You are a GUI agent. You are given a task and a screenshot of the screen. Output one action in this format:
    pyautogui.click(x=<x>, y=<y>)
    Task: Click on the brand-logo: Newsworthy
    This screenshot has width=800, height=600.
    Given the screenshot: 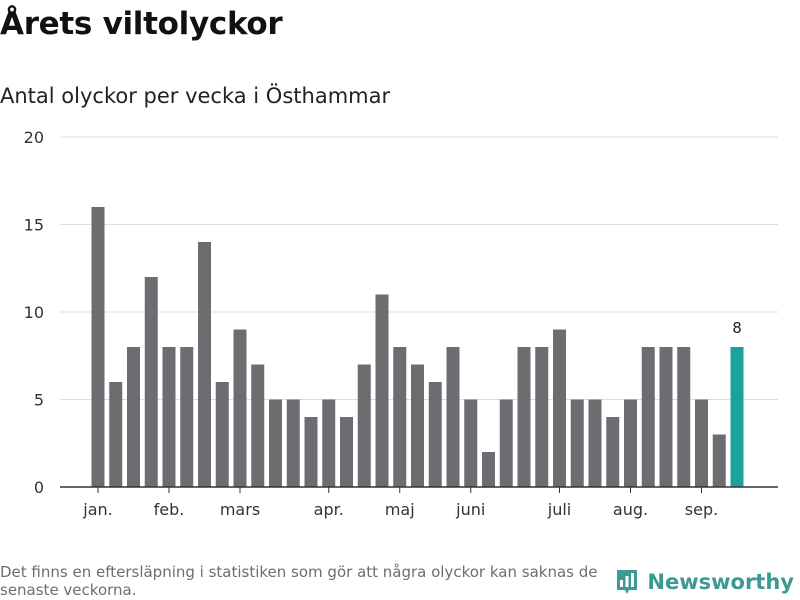 What is the action you would take?
    pyautogui.click(x=704, y=582)
    